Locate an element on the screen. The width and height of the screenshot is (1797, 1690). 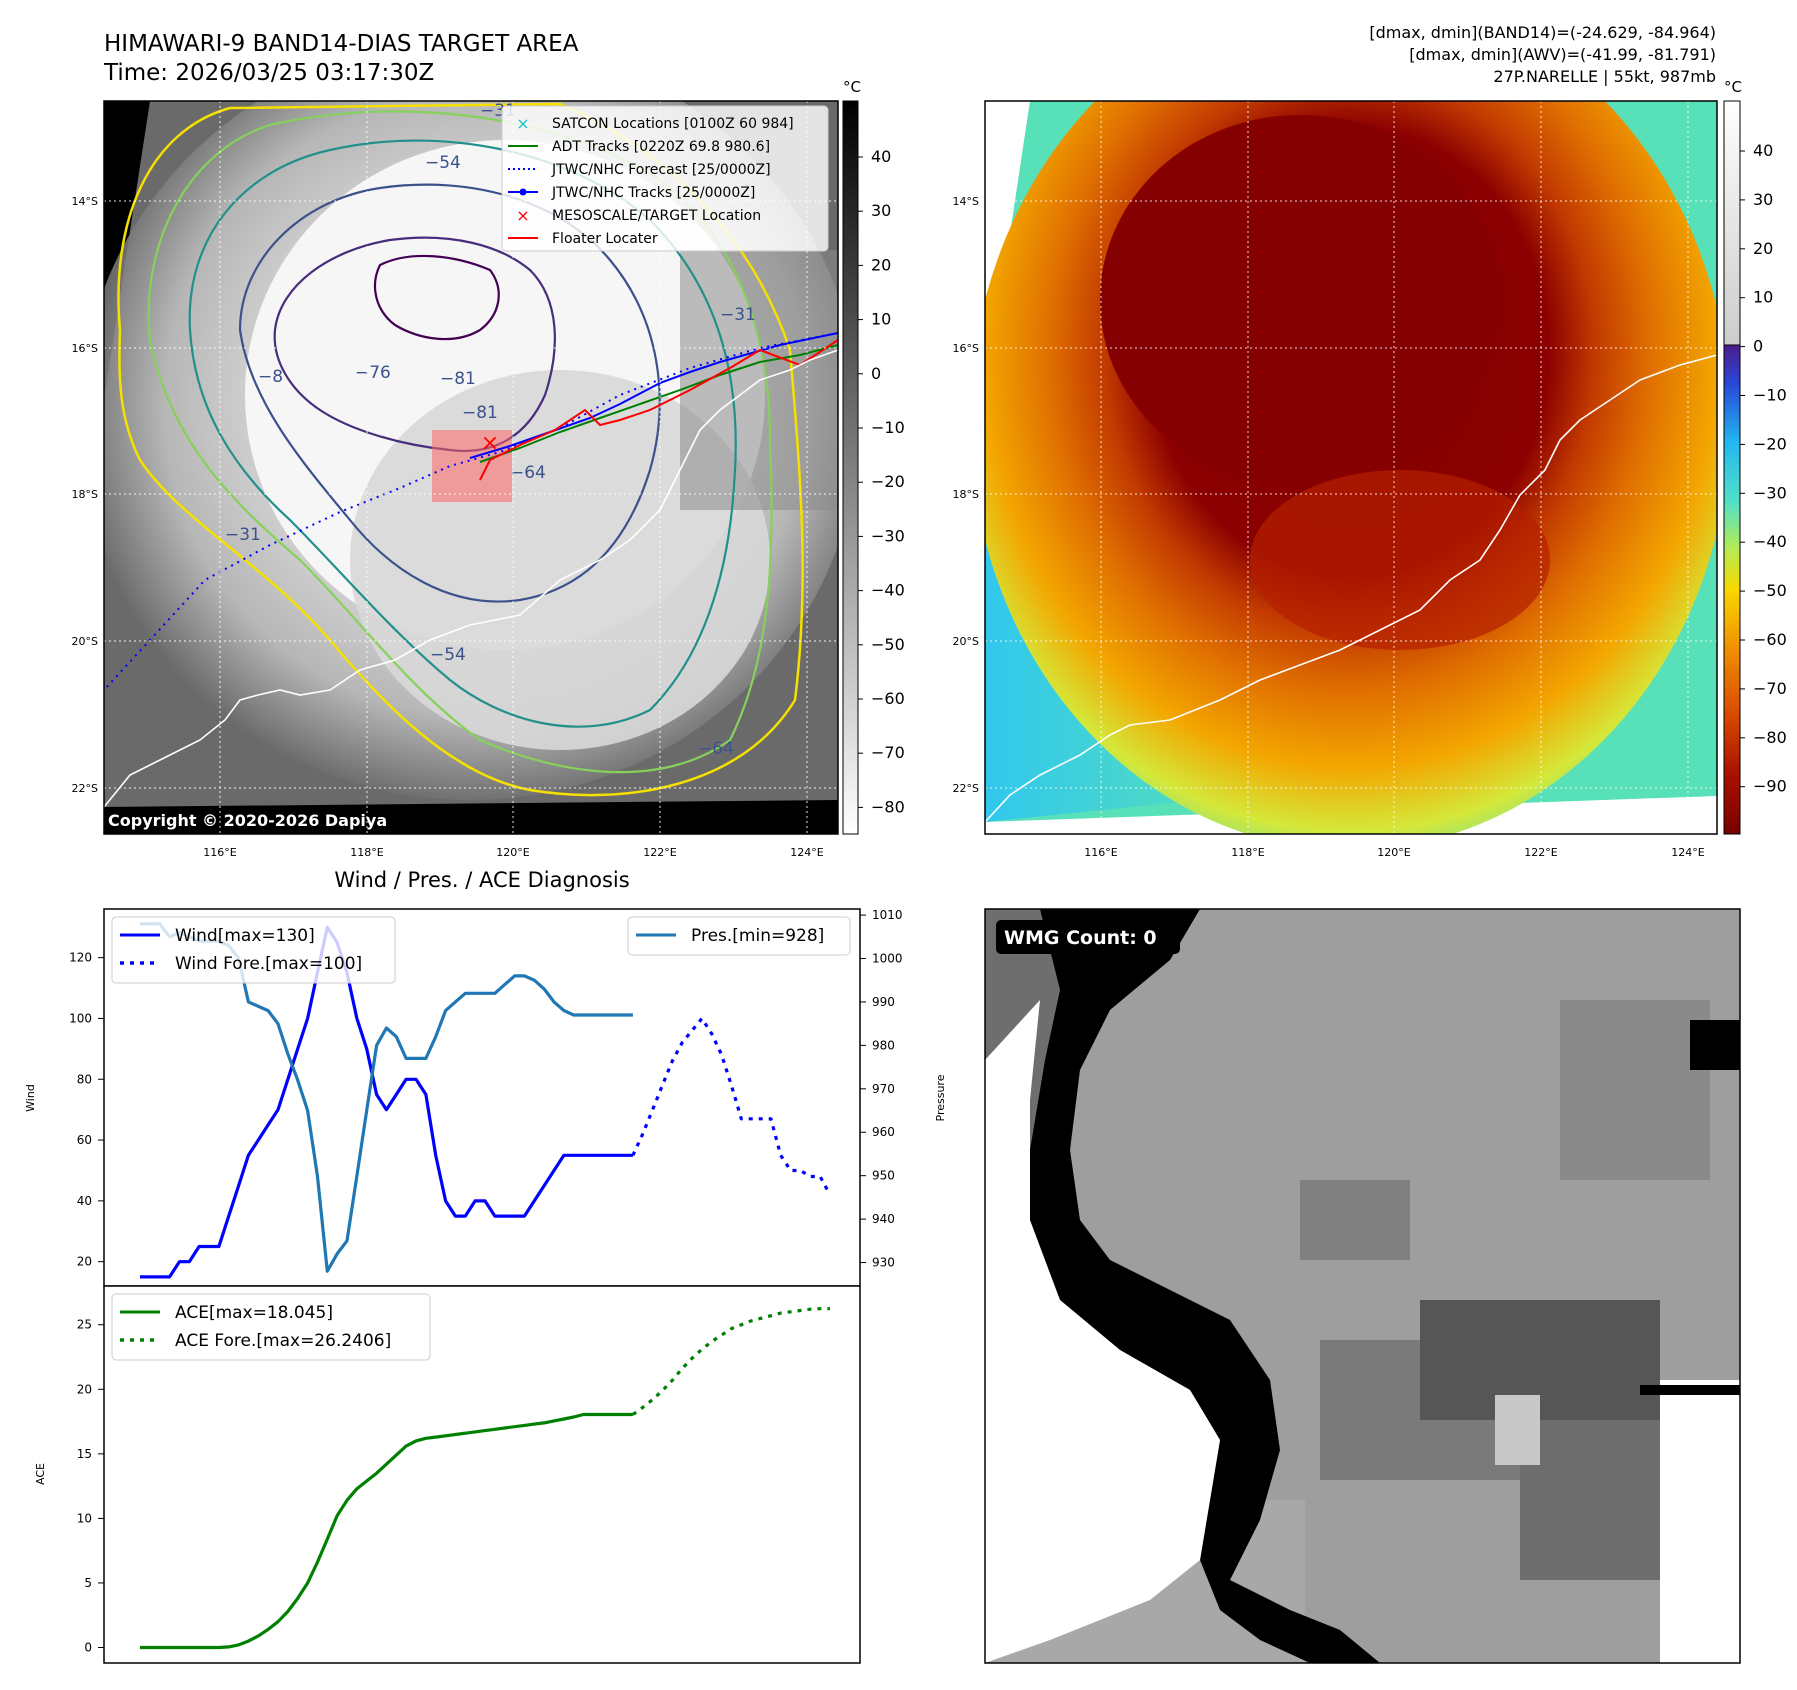
pressure-tick-label: 1000 is located at coordinates (887, 959).